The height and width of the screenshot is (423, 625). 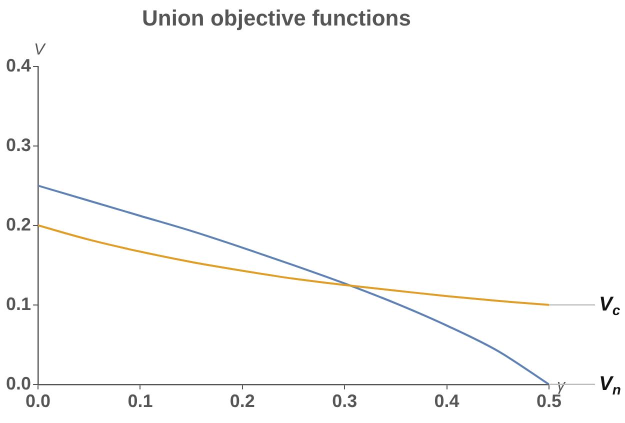 I want to click on x-tick-label: 0.4, so click(x=447, y=401).